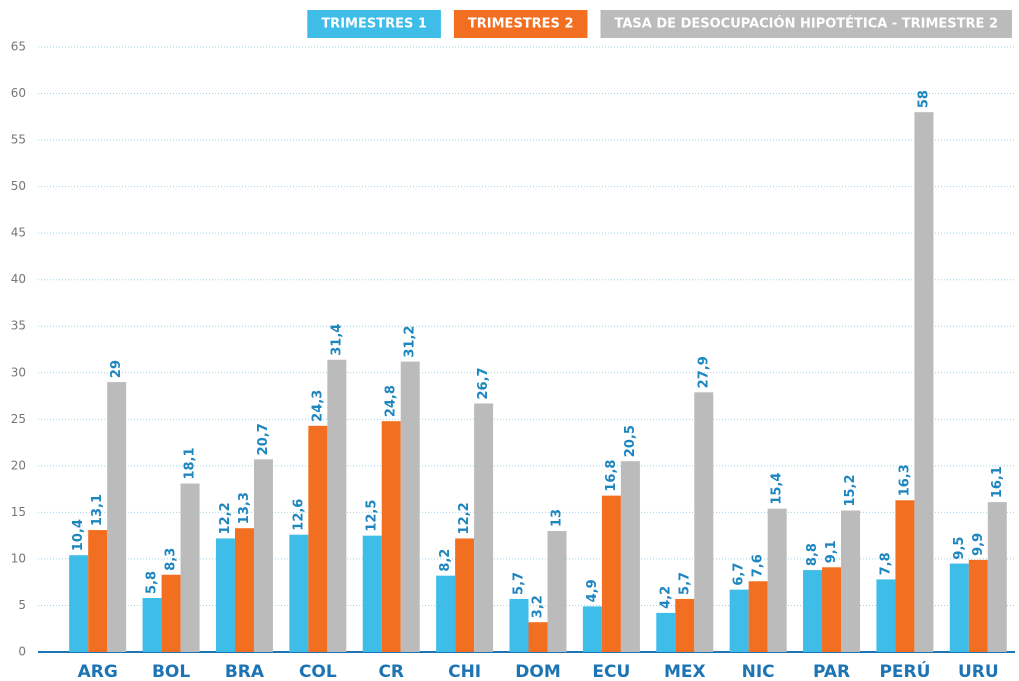  What do you see at coordinates (592, 590) in the screenshot?
I see `data-label: 4,9` at bounding box center [592, 590].